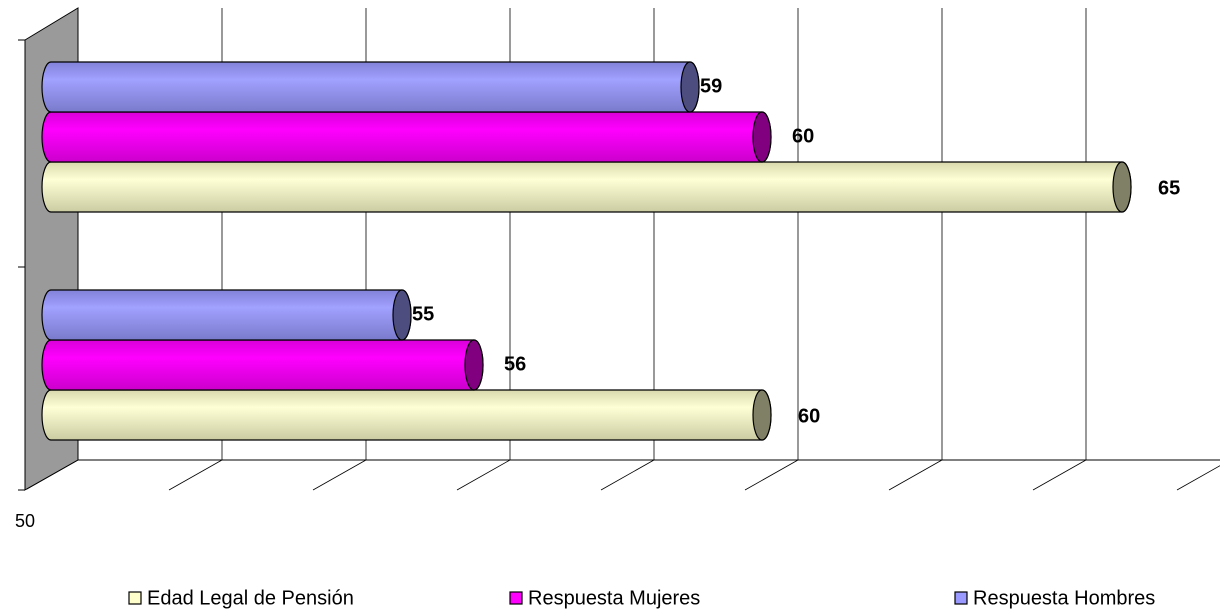 The height and width of the screenshot is (614, 1220). I want to click on value-label: 59, so click(711, 86).